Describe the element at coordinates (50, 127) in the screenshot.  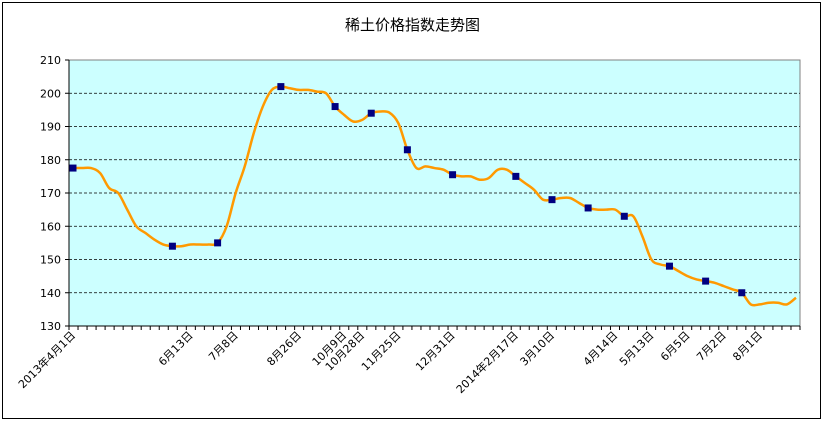
I see `y-tick-label: 190` at that location.